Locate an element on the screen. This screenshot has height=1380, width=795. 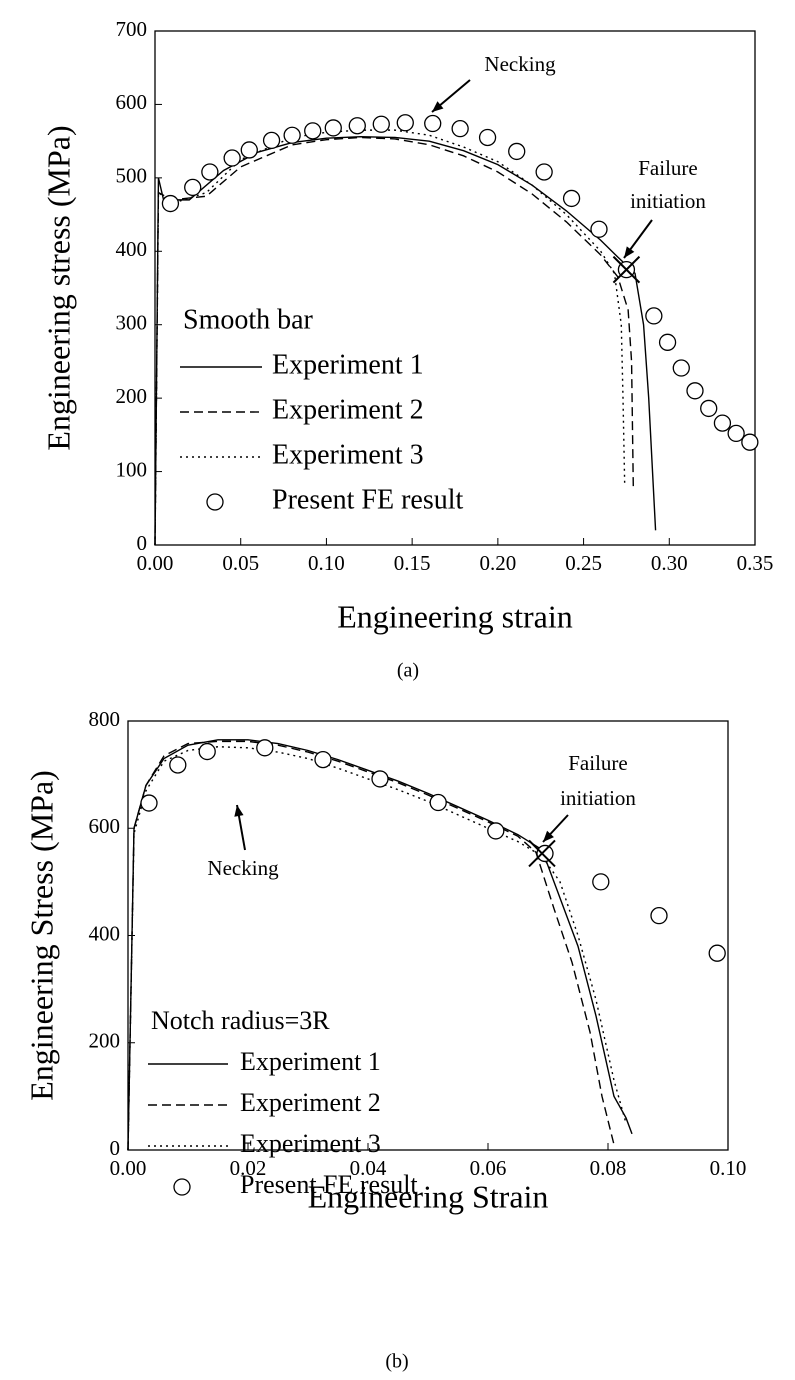
x-tick-label: 0.04 is located at coordinates (368, 1168).